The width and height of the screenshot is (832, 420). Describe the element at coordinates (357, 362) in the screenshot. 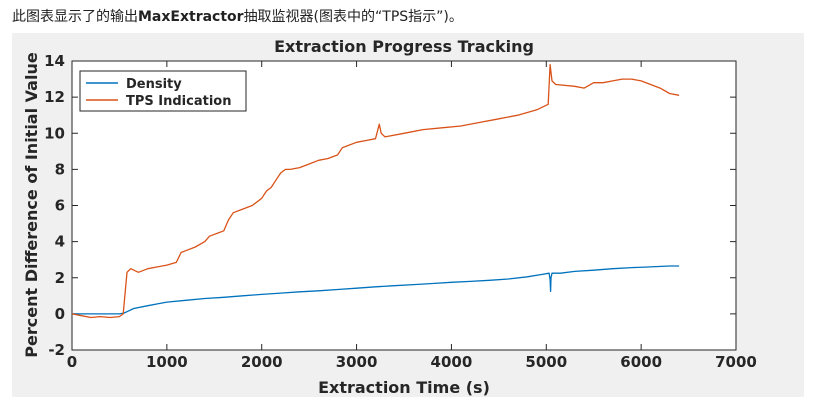

I see `x-tick-label: 3000` at that location.